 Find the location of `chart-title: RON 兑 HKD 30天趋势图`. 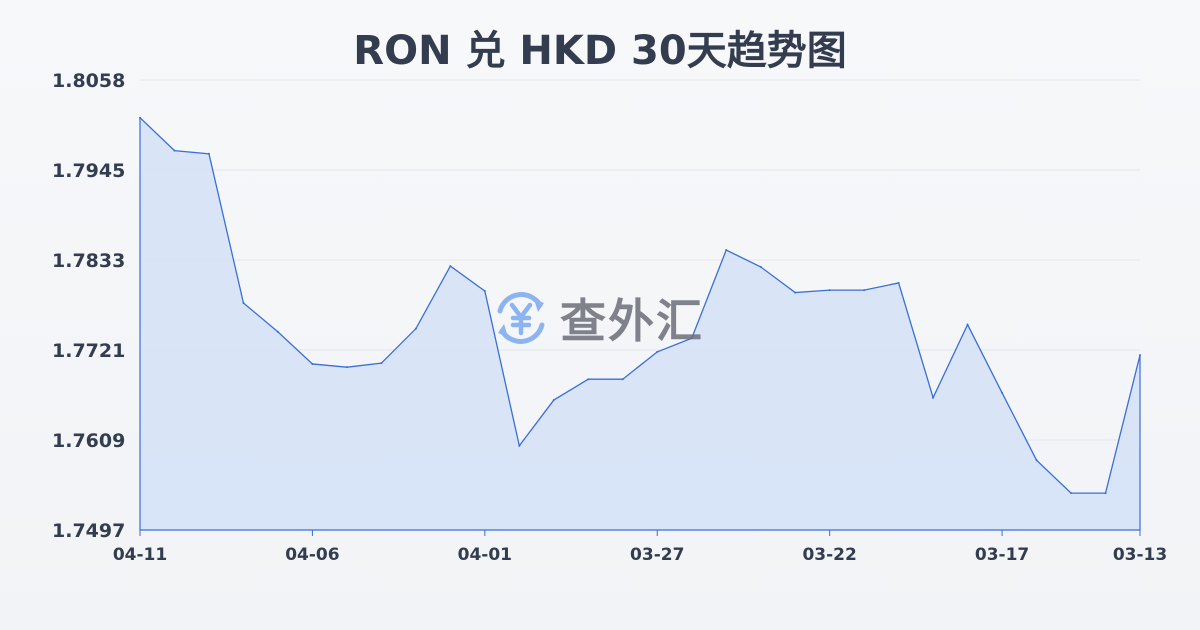

chart-title: RON 兑 HKD 30天趋势图 is located at coordinates (600, 51).